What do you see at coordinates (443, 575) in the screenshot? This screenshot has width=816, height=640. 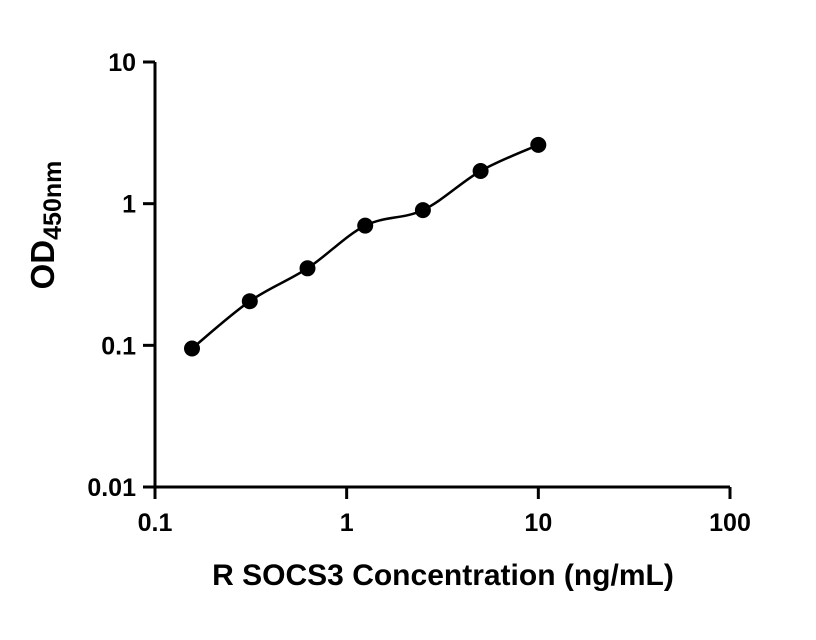 I see `x-axis-title: R SOCS3 Concentration (ng/mL)` at bounding box center [443, 575].